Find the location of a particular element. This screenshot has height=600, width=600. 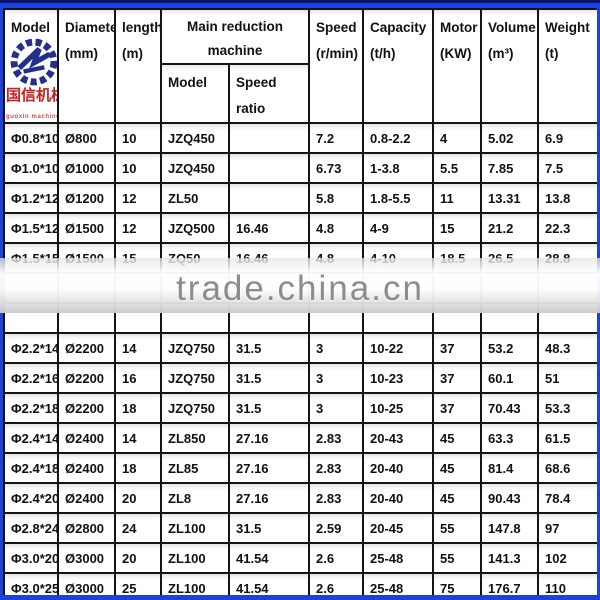

cell: 20 is located at coordinates (138, 498).